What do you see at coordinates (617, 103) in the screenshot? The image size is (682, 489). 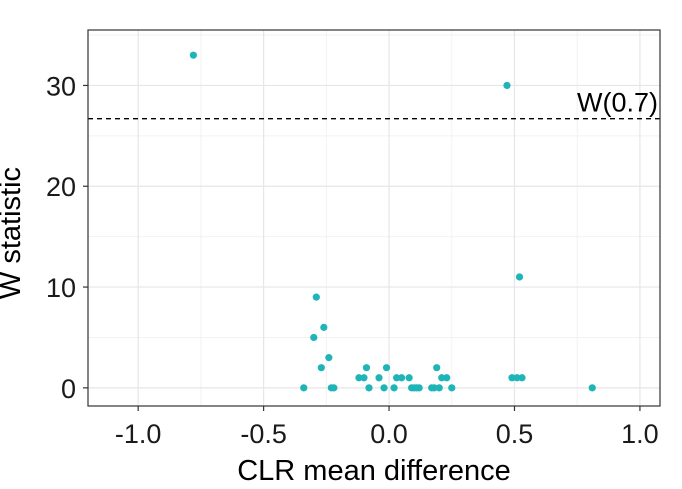 I see `threshold-label: W(0.7)` at bounding box center [617, 103].